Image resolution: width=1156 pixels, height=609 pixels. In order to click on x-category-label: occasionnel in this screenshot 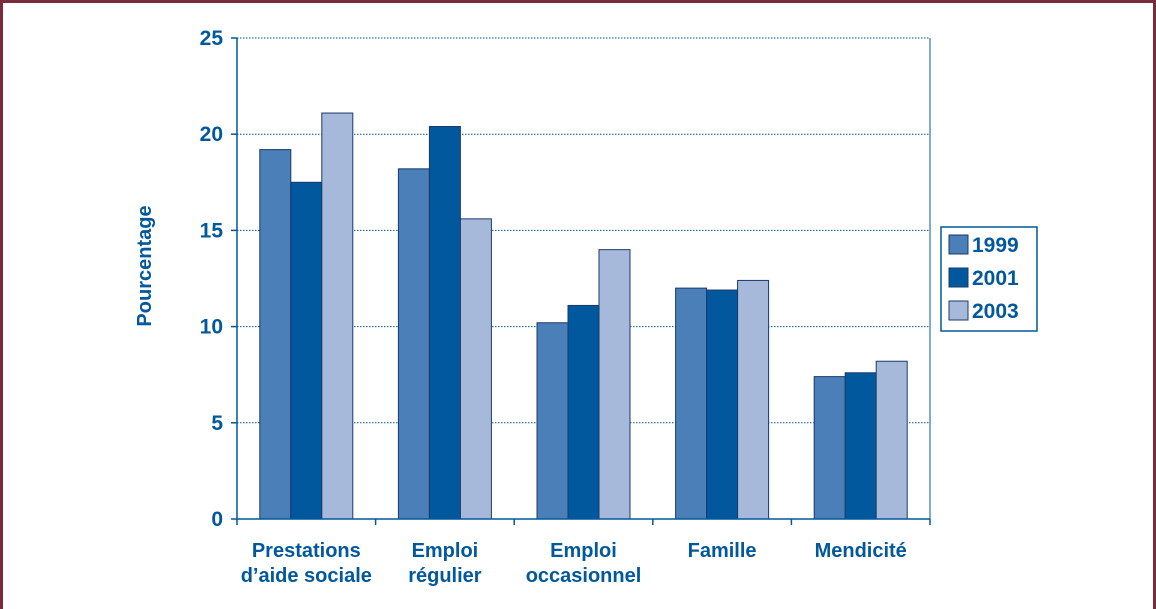, I will do `click(584, 576)`.